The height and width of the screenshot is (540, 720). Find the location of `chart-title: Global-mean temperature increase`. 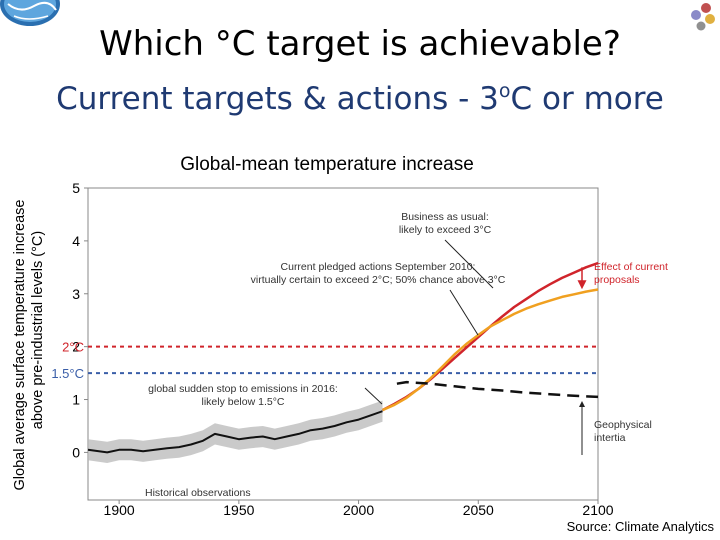

chart-title: Global-mean temperature increase is located at coordinates (327, 164).